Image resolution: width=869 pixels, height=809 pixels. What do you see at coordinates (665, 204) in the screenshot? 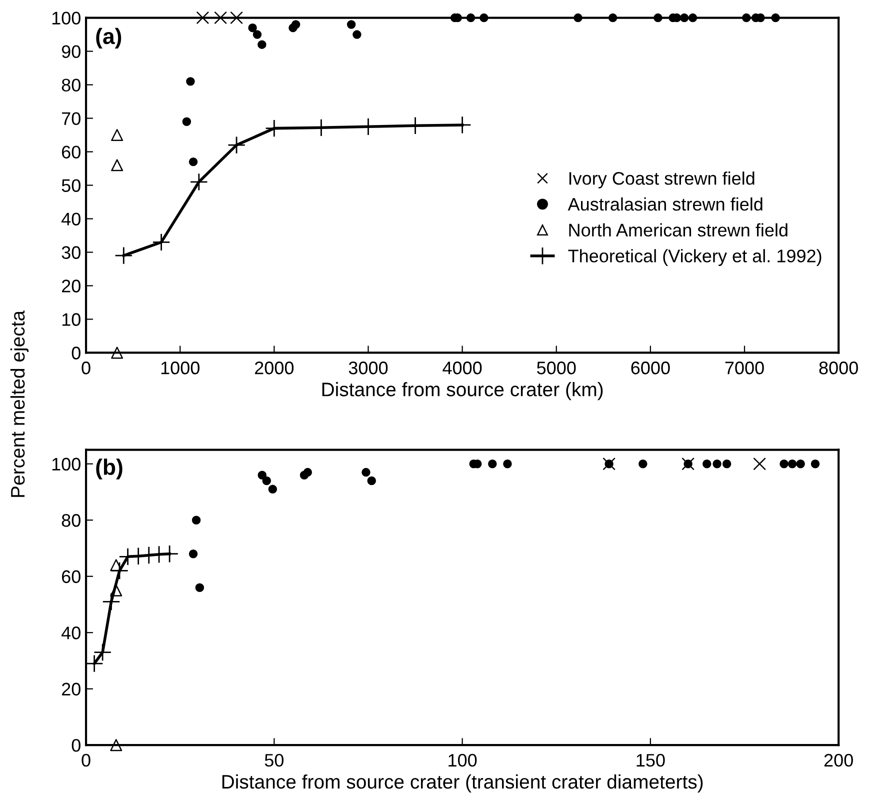
I see `legend-label: Australasian strewn field` at bounding box center [665, 204].